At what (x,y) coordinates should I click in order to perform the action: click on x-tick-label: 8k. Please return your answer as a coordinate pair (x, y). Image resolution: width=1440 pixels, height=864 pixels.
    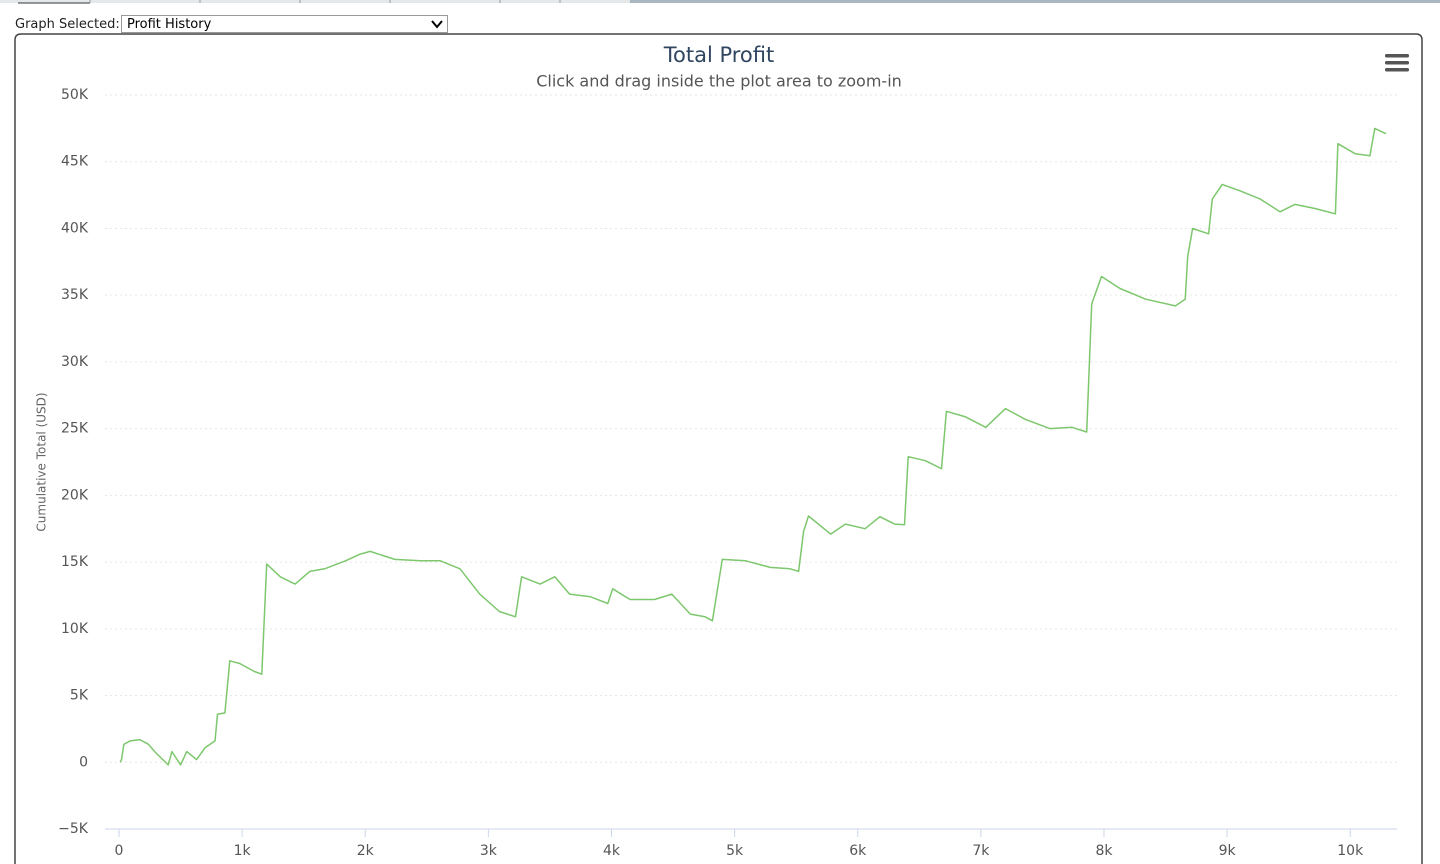
    Looking at the image, I should click on (1104, 851).